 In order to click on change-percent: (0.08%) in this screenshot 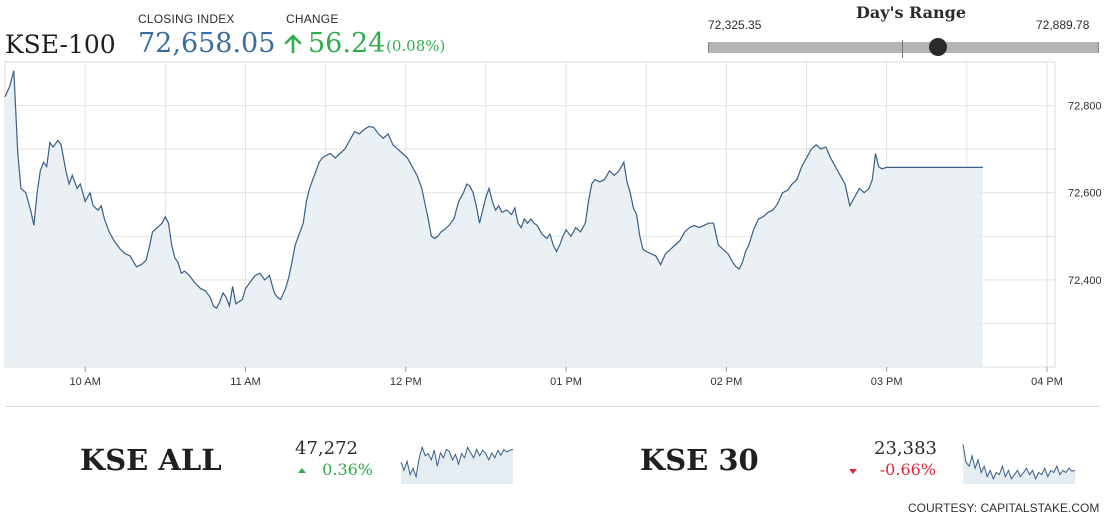, I will do `click(416, 46)`.